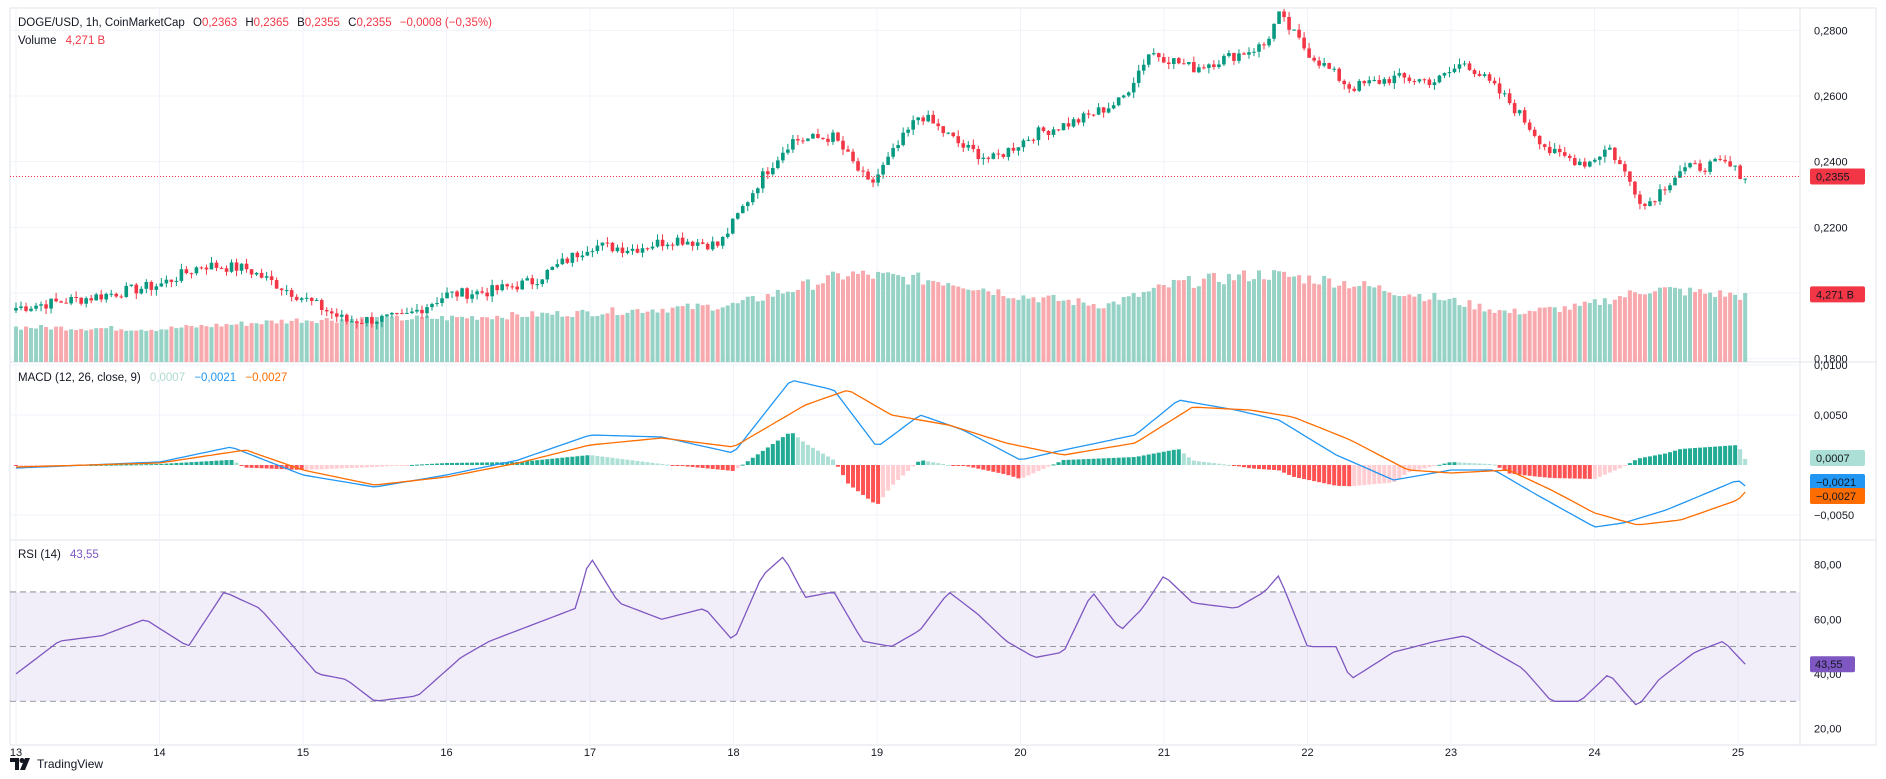 Image resolution: width=1886 pixels, height=779 pixels. Describe the element at coordinates (101, 23) in the screenshot. I see `symbol-title: DOGE/USD, 1h, CoinMarketCap` at that location.